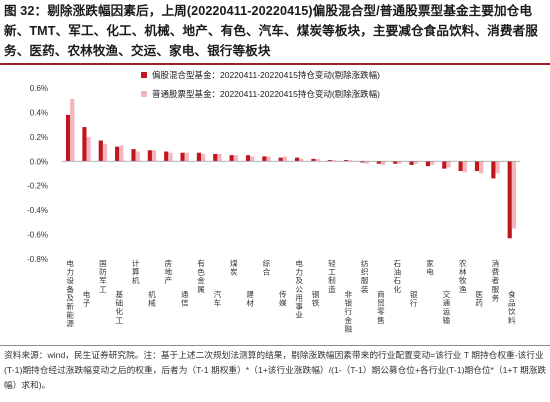  I want to click on x-category-label: 基础化工, so click(119, 307).